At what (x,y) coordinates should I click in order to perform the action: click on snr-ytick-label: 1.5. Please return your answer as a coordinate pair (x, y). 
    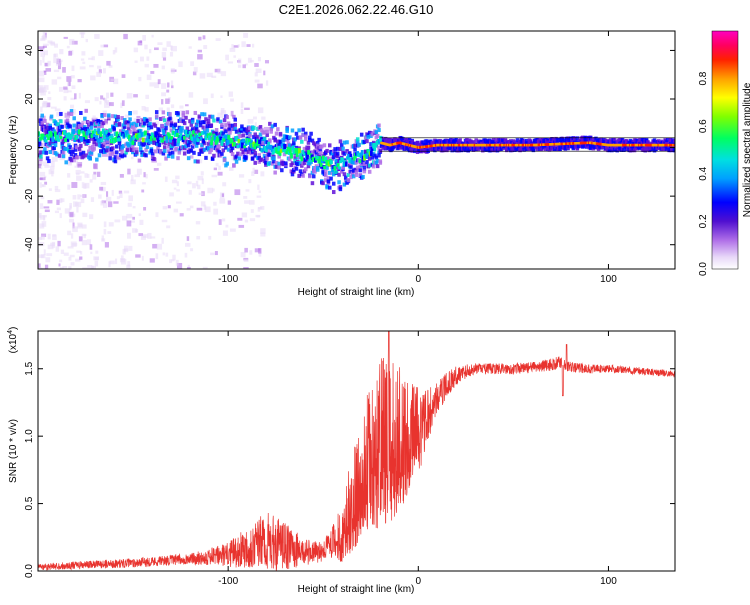
    Looking at the image, I should click on (29, 368).